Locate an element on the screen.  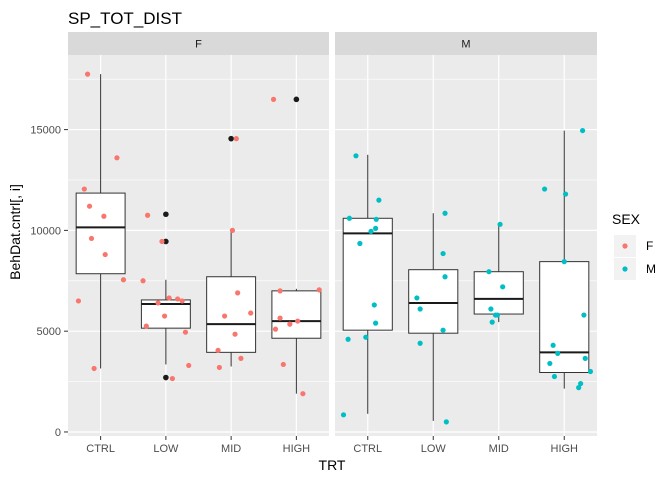
box-low is located at coordinates (433, 317).